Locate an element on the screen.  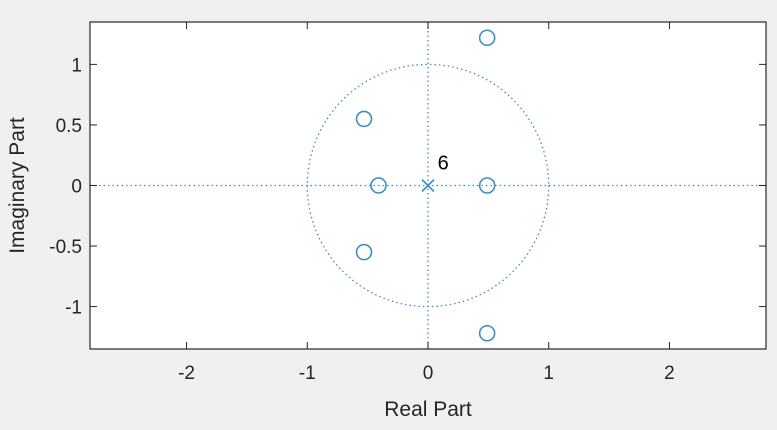
x-axis-label: Real Part is located at coordinates (428, 409).